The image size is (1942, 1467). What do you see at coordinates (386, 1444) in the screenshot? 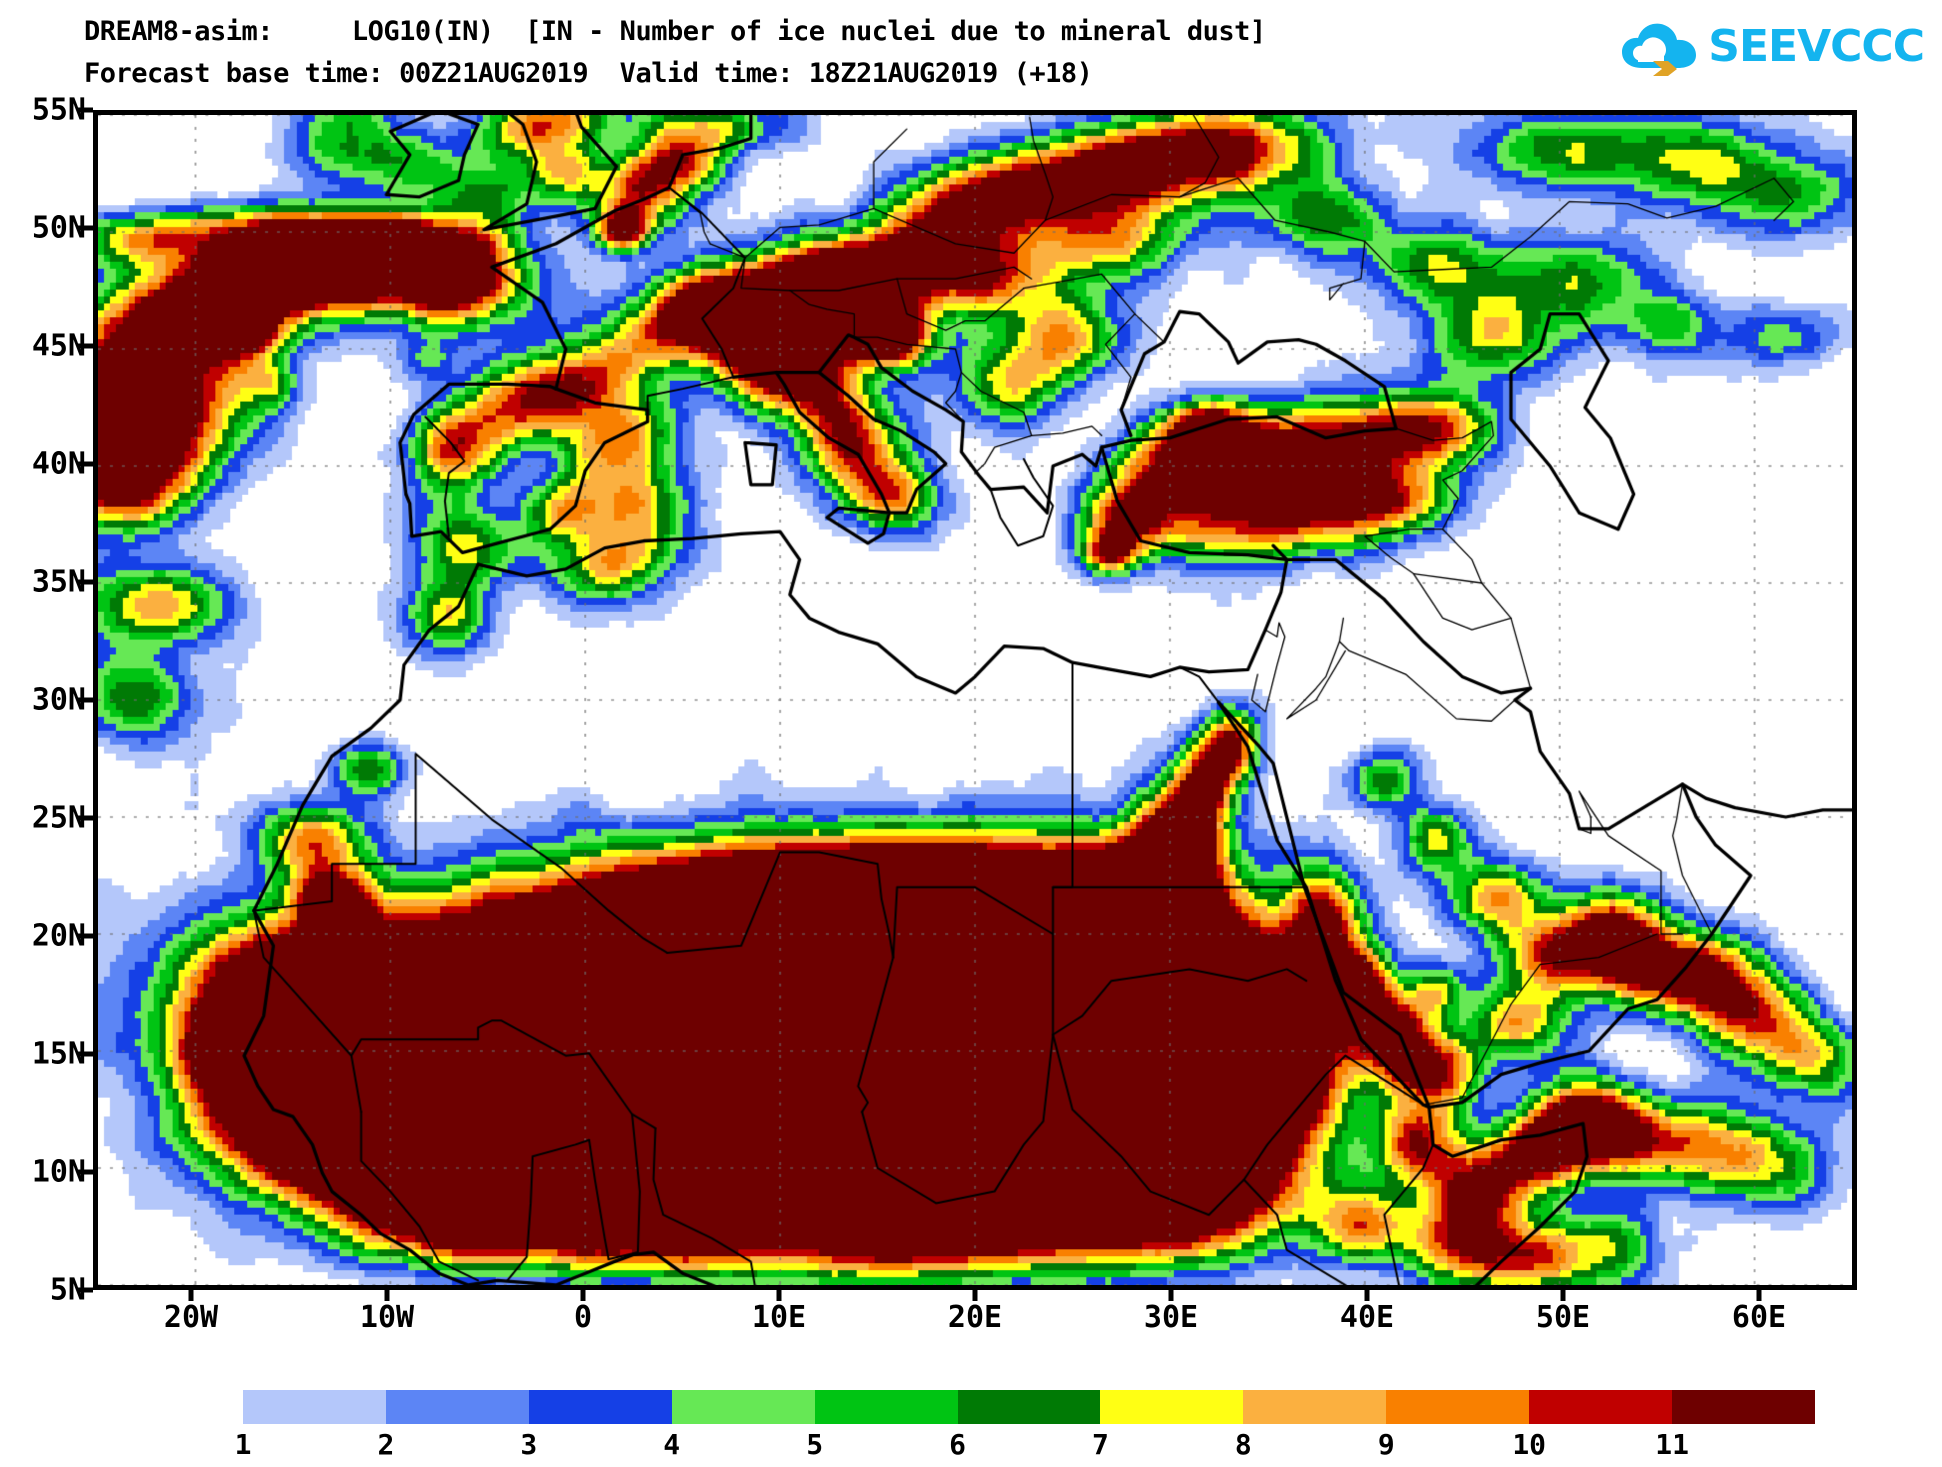
I see `colorbar-tick-label: 2` at bounding box center [386, 1444].